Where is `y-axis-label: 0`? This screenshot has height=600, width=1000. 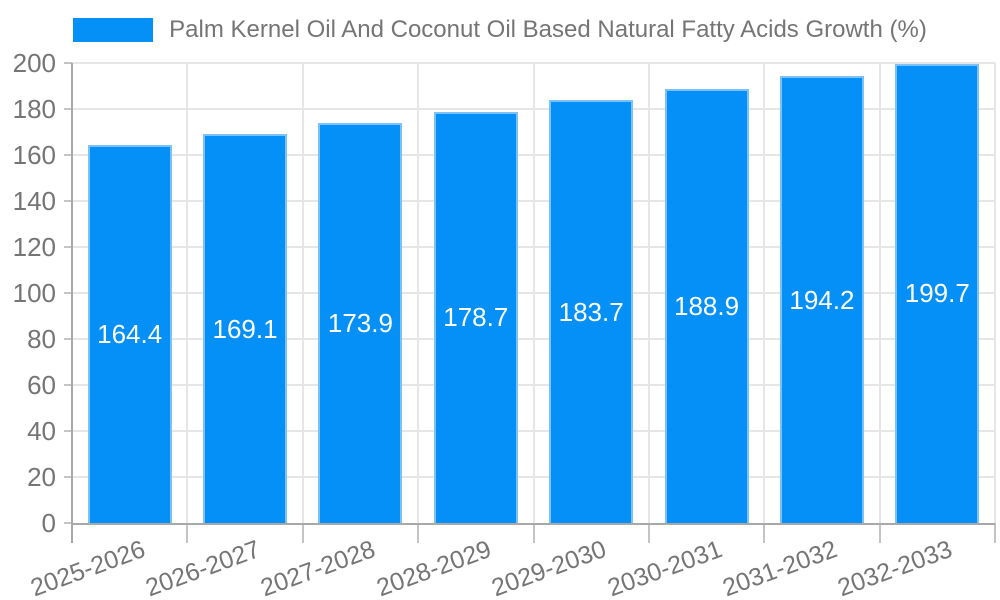 y-axis-label: 0 is located at coordinates (48, 523).